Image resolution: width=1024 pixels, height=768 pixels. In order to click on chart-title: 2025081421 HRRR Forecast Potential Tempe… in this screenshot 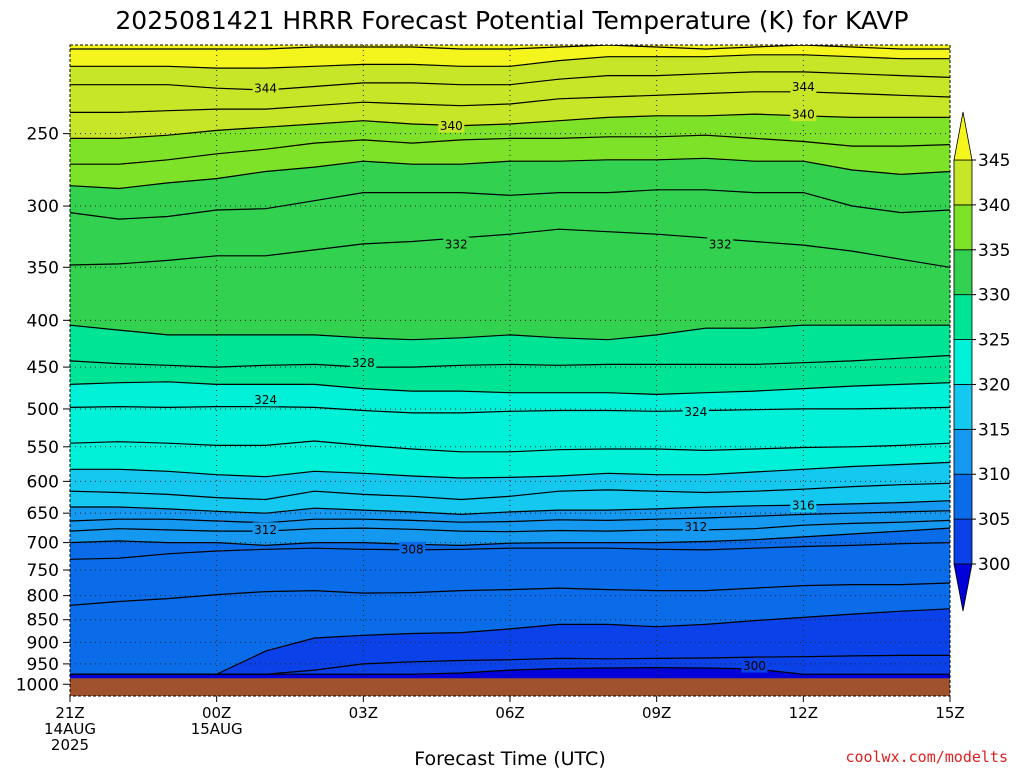, I will do `click(511, 20)`.